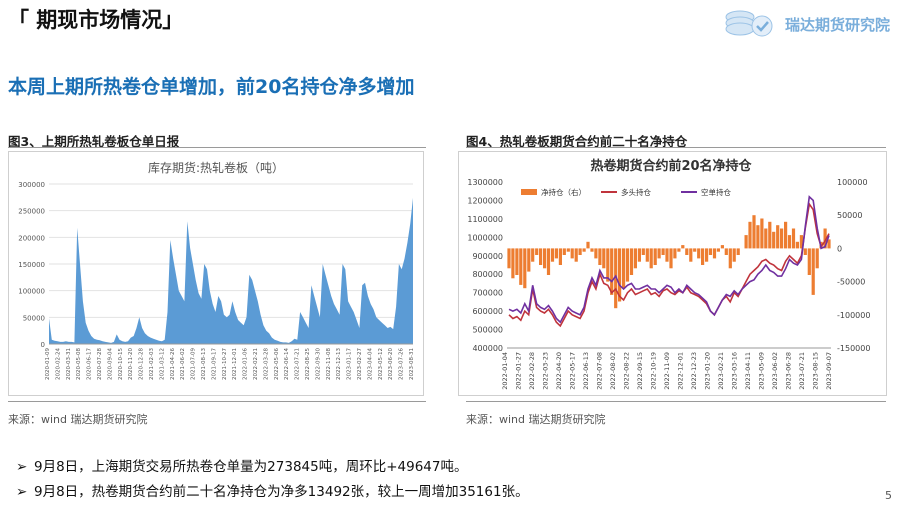 Image resolution: width=900 pixels, height=505 pixels. Describe the element at coordinates (48, 364) in the screenshot. I see `x-tick-label: 2020-01-09` at that location.